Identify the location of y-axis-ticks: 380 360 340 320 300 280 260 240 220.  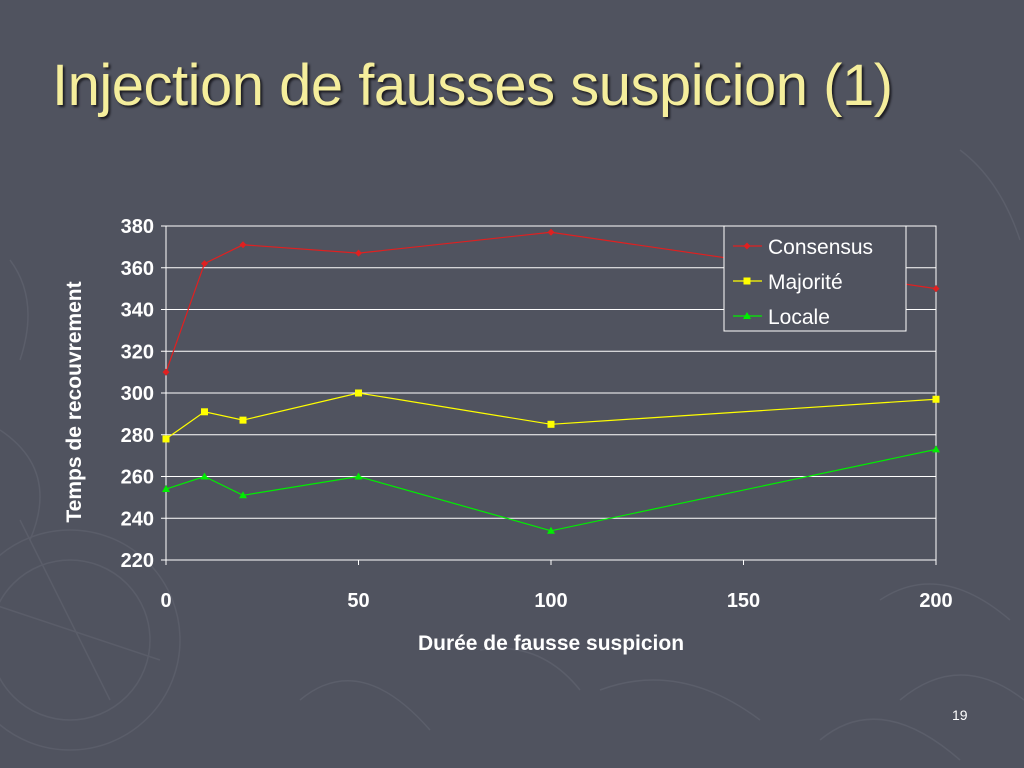
(143, 394).